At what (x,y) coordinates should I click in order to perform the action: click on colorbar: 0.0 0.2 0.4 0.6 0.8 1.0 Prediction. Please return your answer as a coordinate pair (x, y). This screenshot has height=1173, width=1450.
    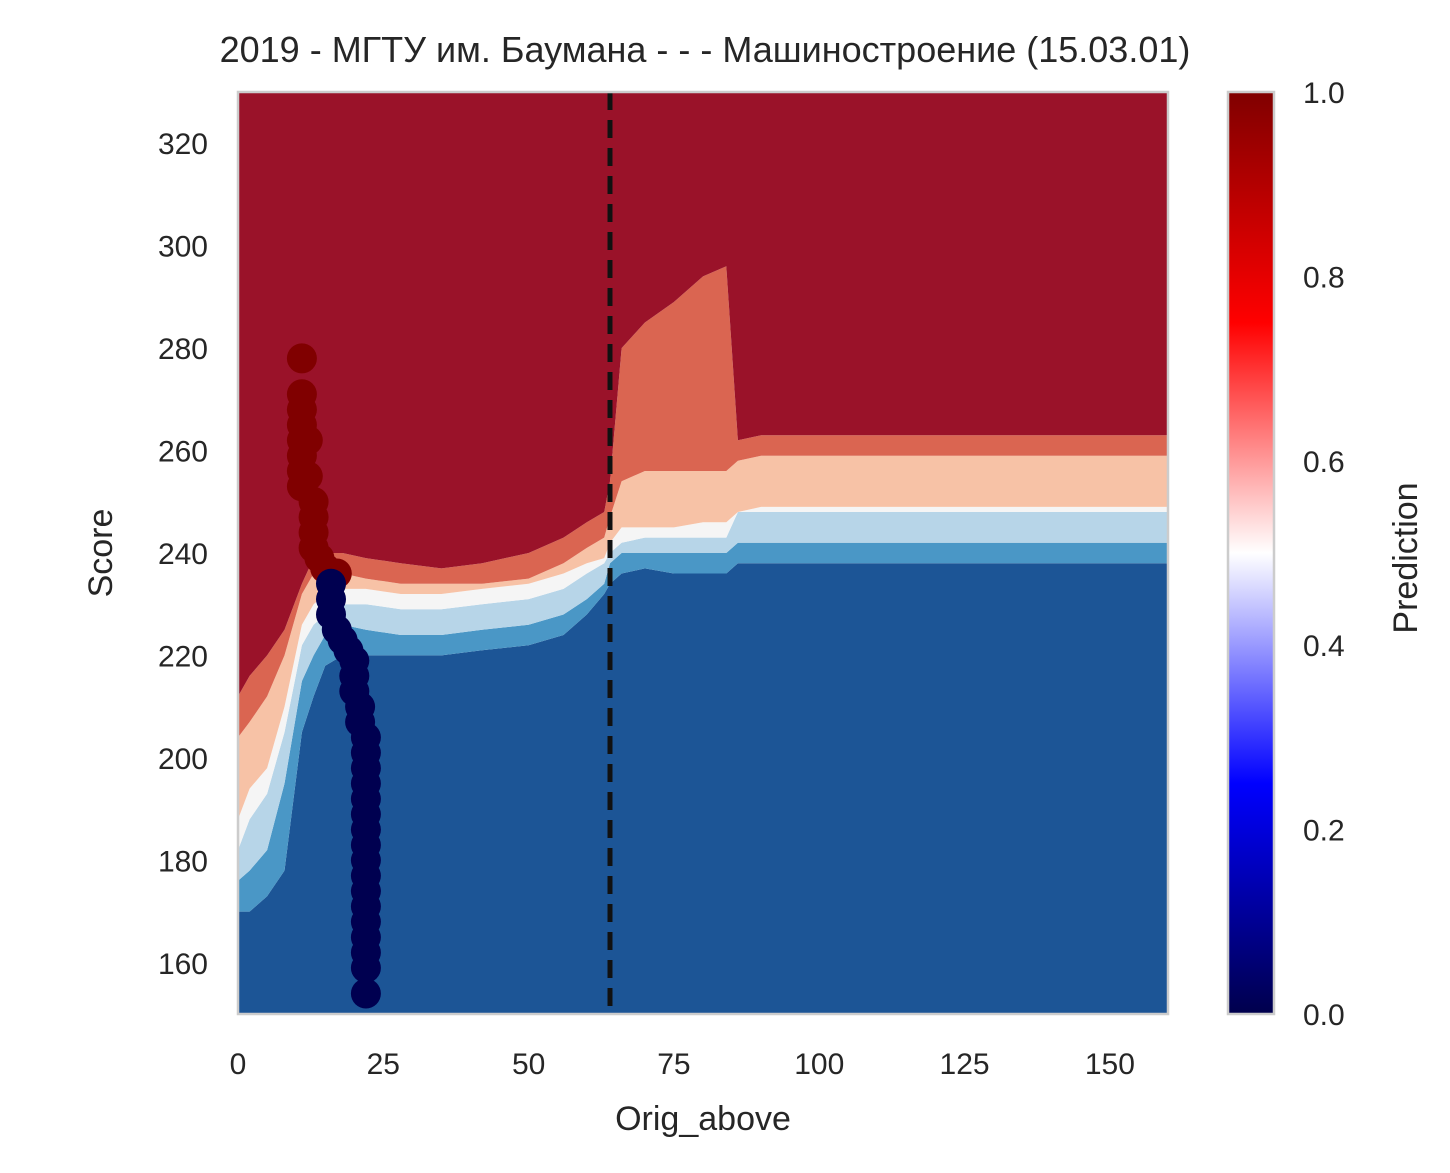
    Looking at the image, I should click on (1325, 554).